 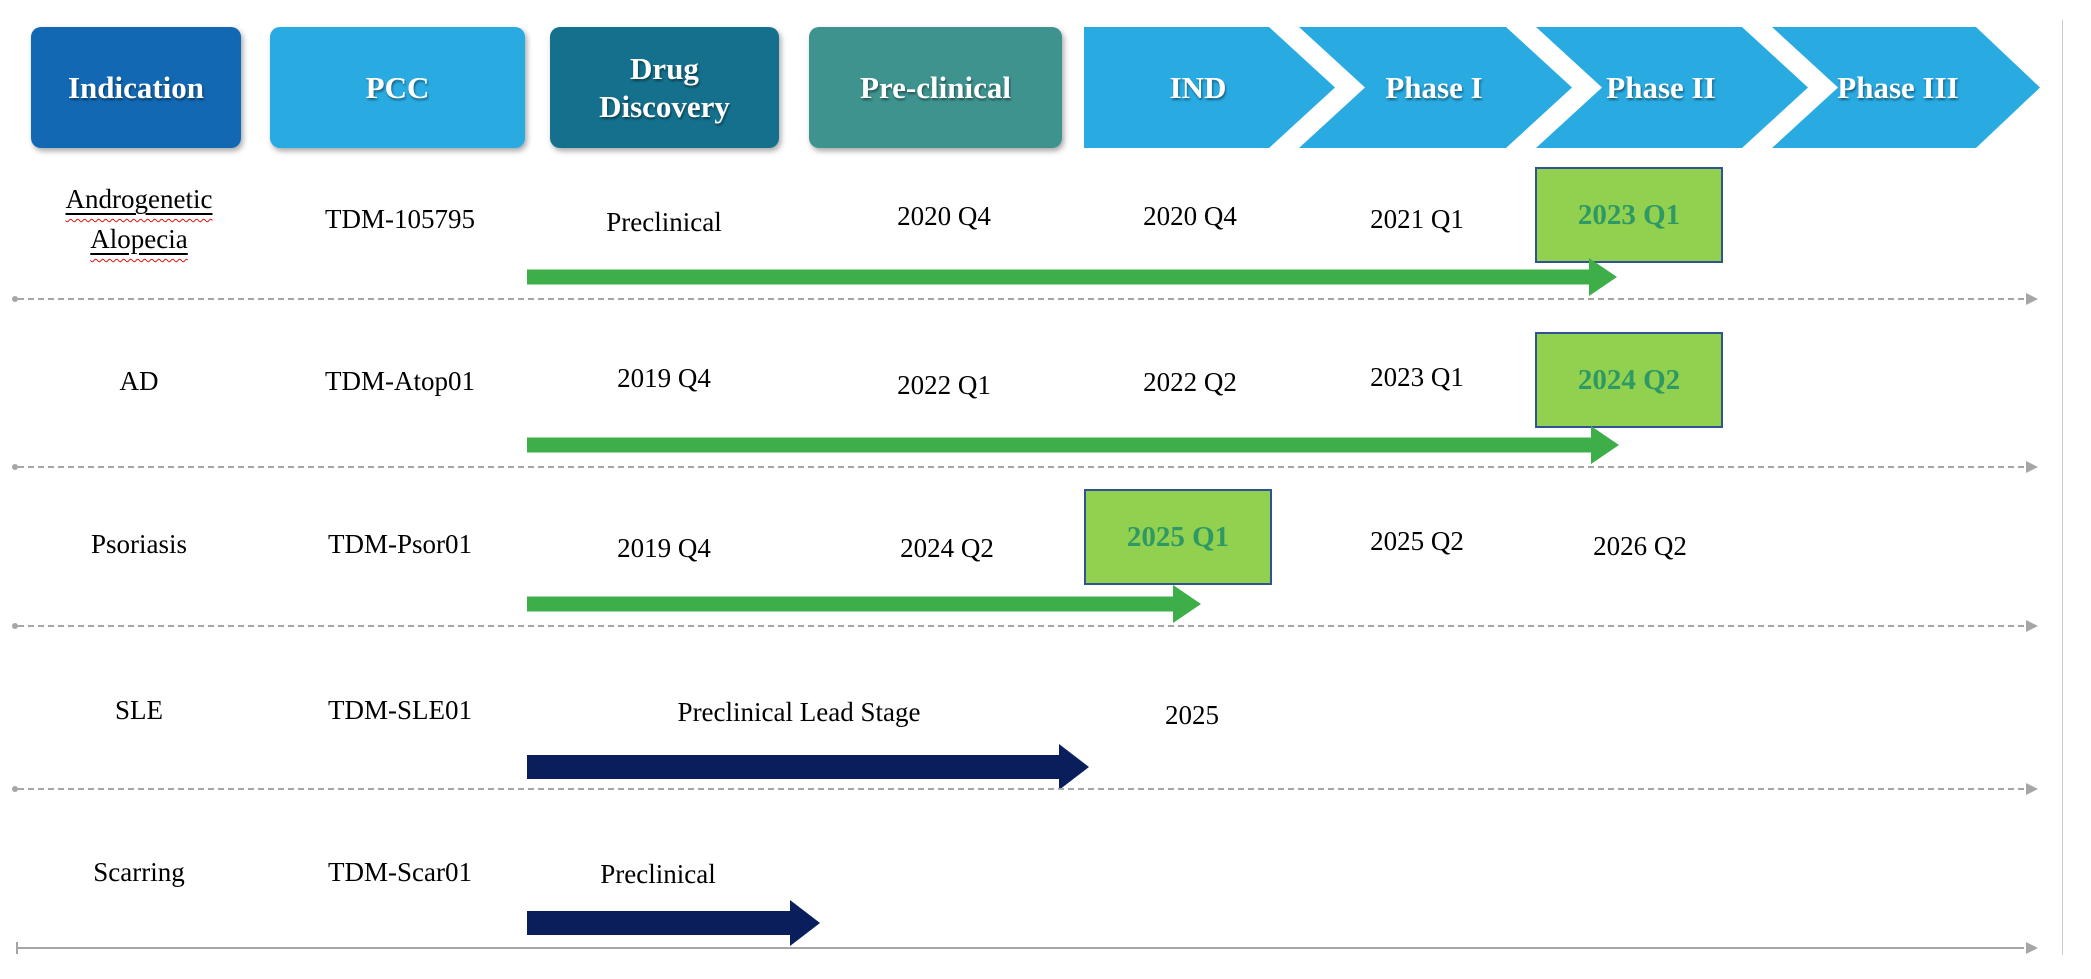 I want to click on row1-indication-line2-underline: Alopecia, so click(x=138, y=239).